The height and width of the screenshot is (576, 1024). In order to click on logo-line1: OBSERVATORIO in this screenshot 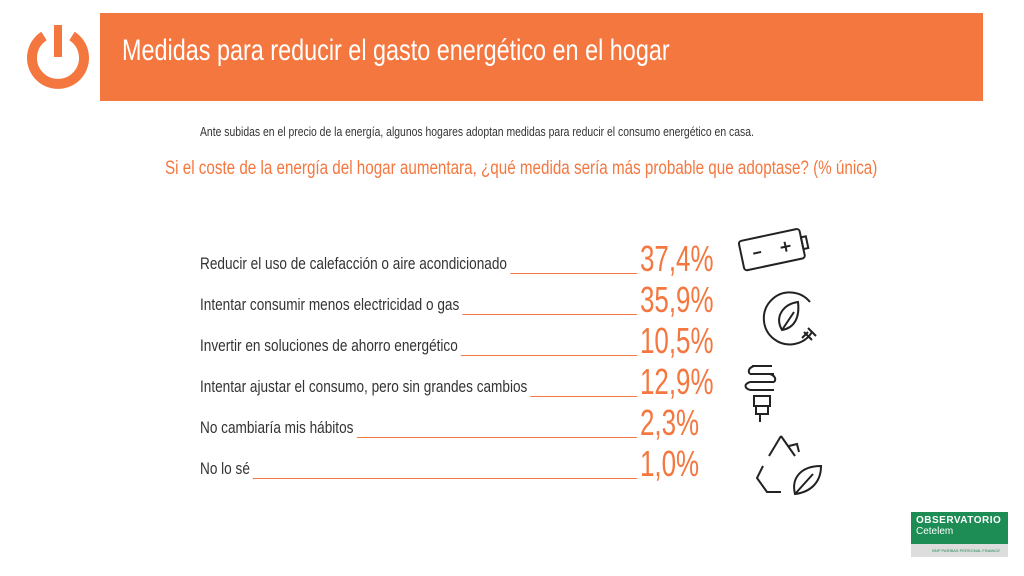, I will do `click(959, 520)`.